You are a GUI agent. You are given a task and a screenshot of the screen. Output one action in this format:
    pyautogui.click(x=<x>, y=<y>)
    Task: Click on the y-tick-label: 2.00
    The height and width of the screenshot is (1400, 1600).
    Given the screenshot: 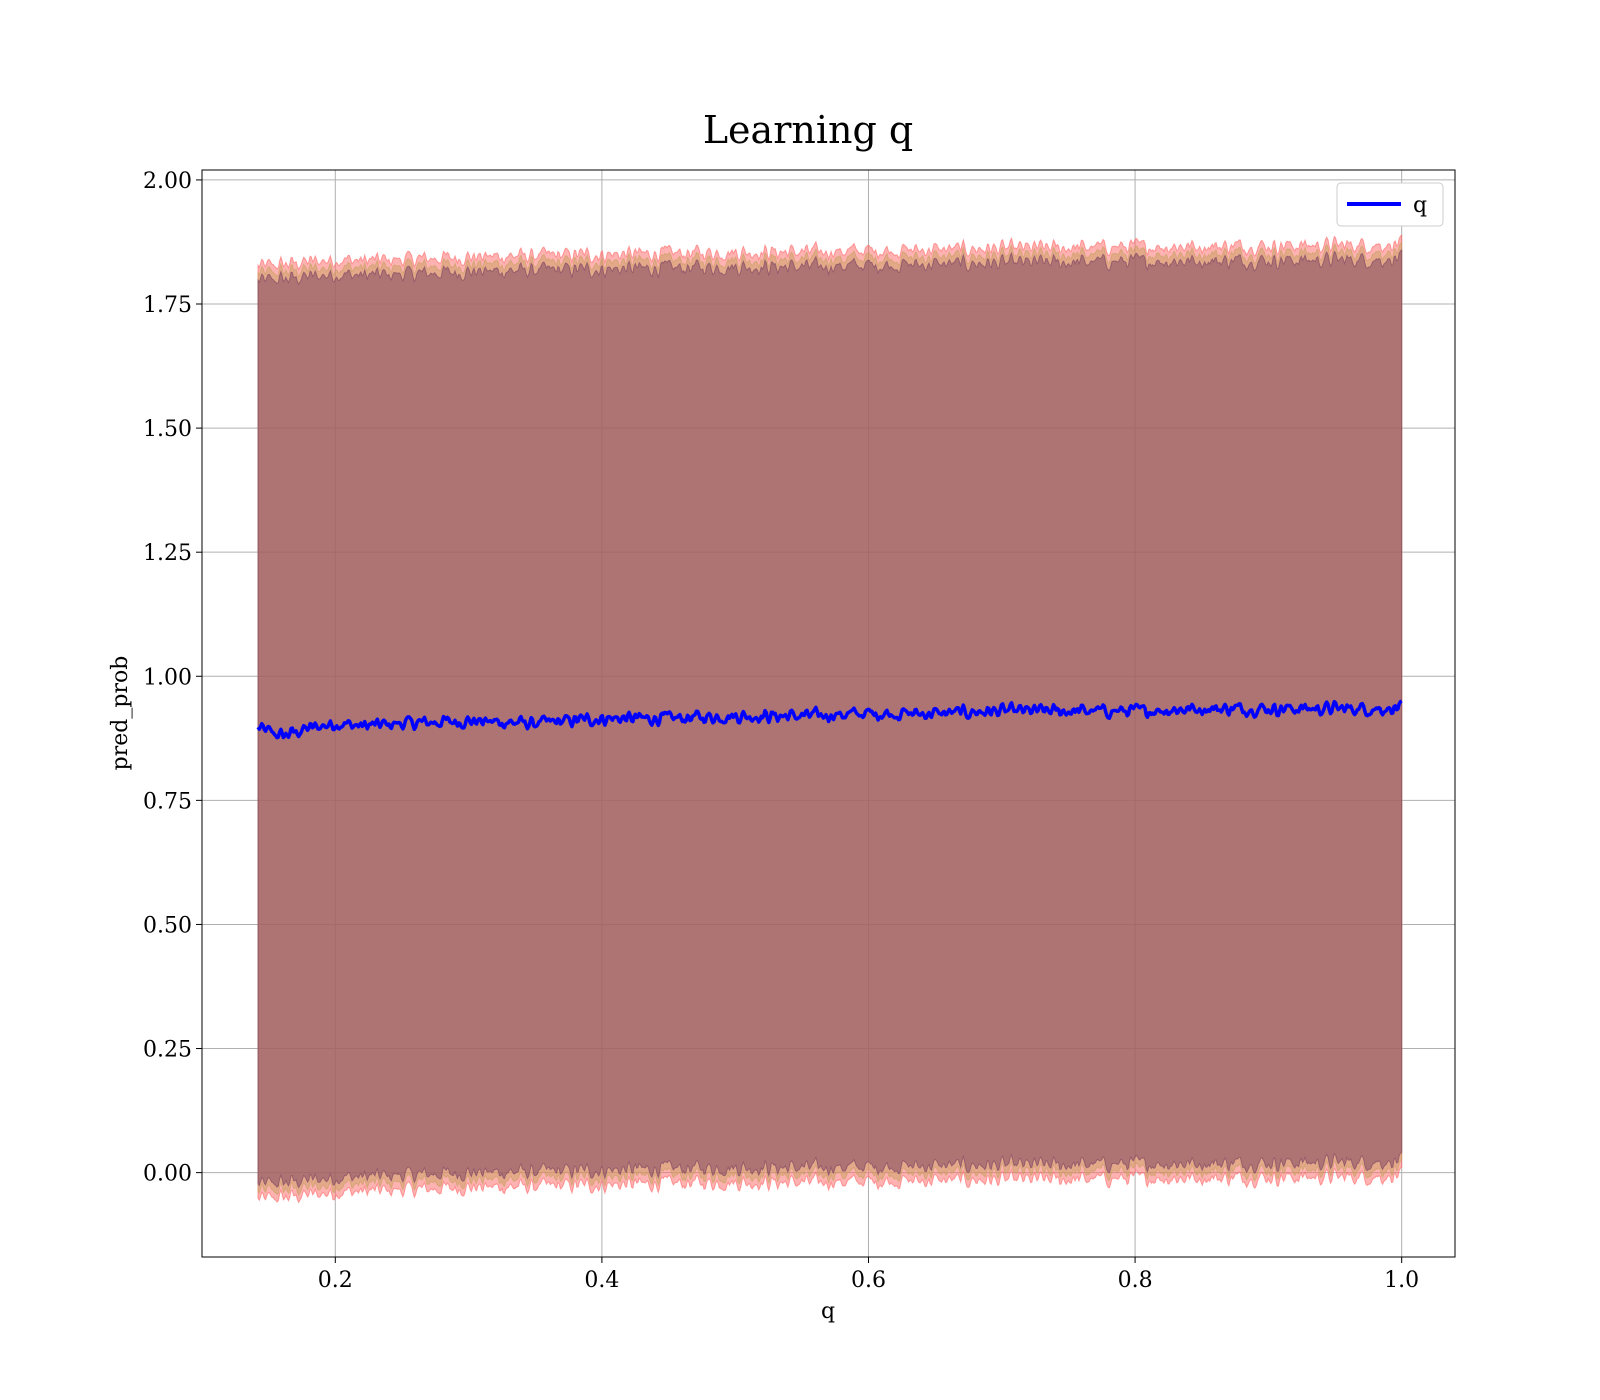 What is the action you would take?
    pyautogui.click(x=167, y=181)
    